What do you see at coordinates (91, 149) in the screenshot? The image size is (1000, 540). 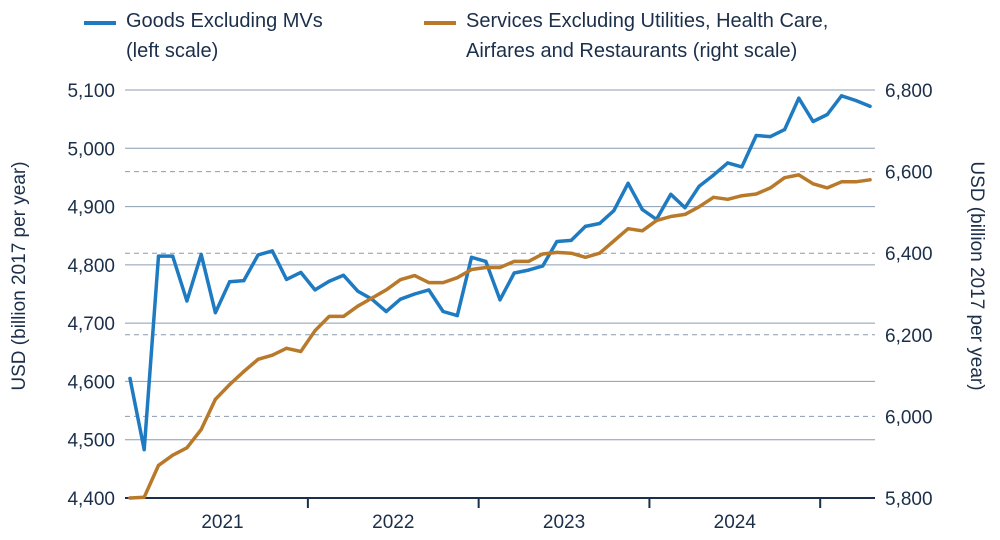 I see `y-left-tick-label: 5,000` at bounding box center [91, 149].